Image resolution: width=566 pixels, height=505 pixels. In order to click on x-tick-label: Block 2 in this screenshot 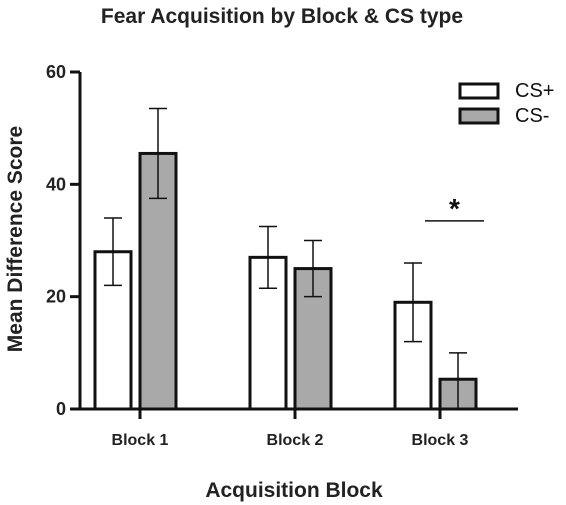, I will do `click(295, 440)`.